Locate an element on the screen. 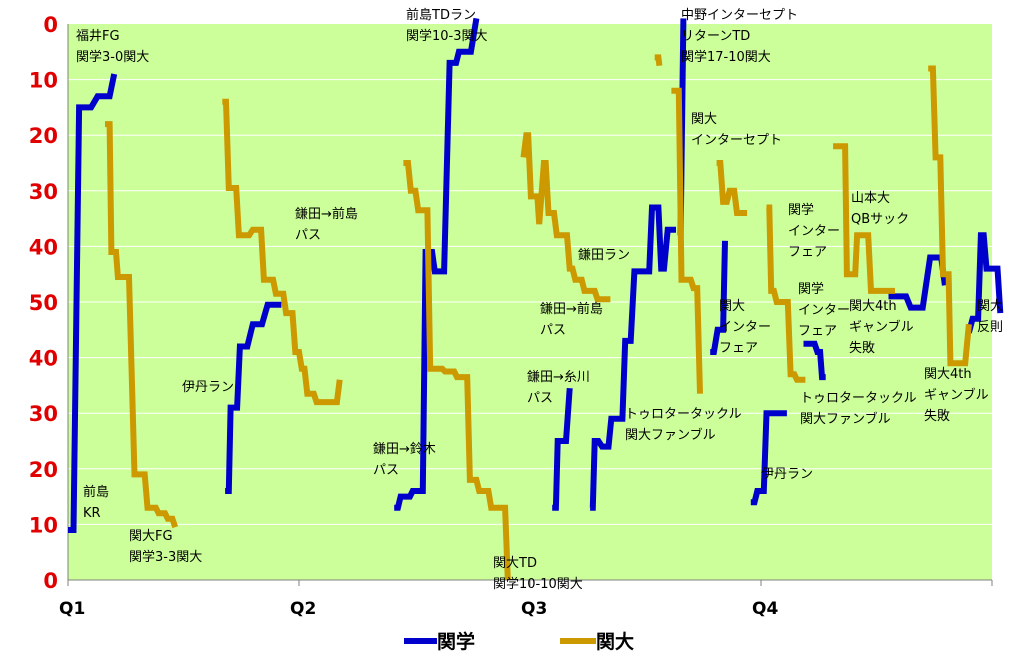 The width and height of the screenshot is (1031, 672). x-tick-label: Q2 is located at coordinates (303, 609).